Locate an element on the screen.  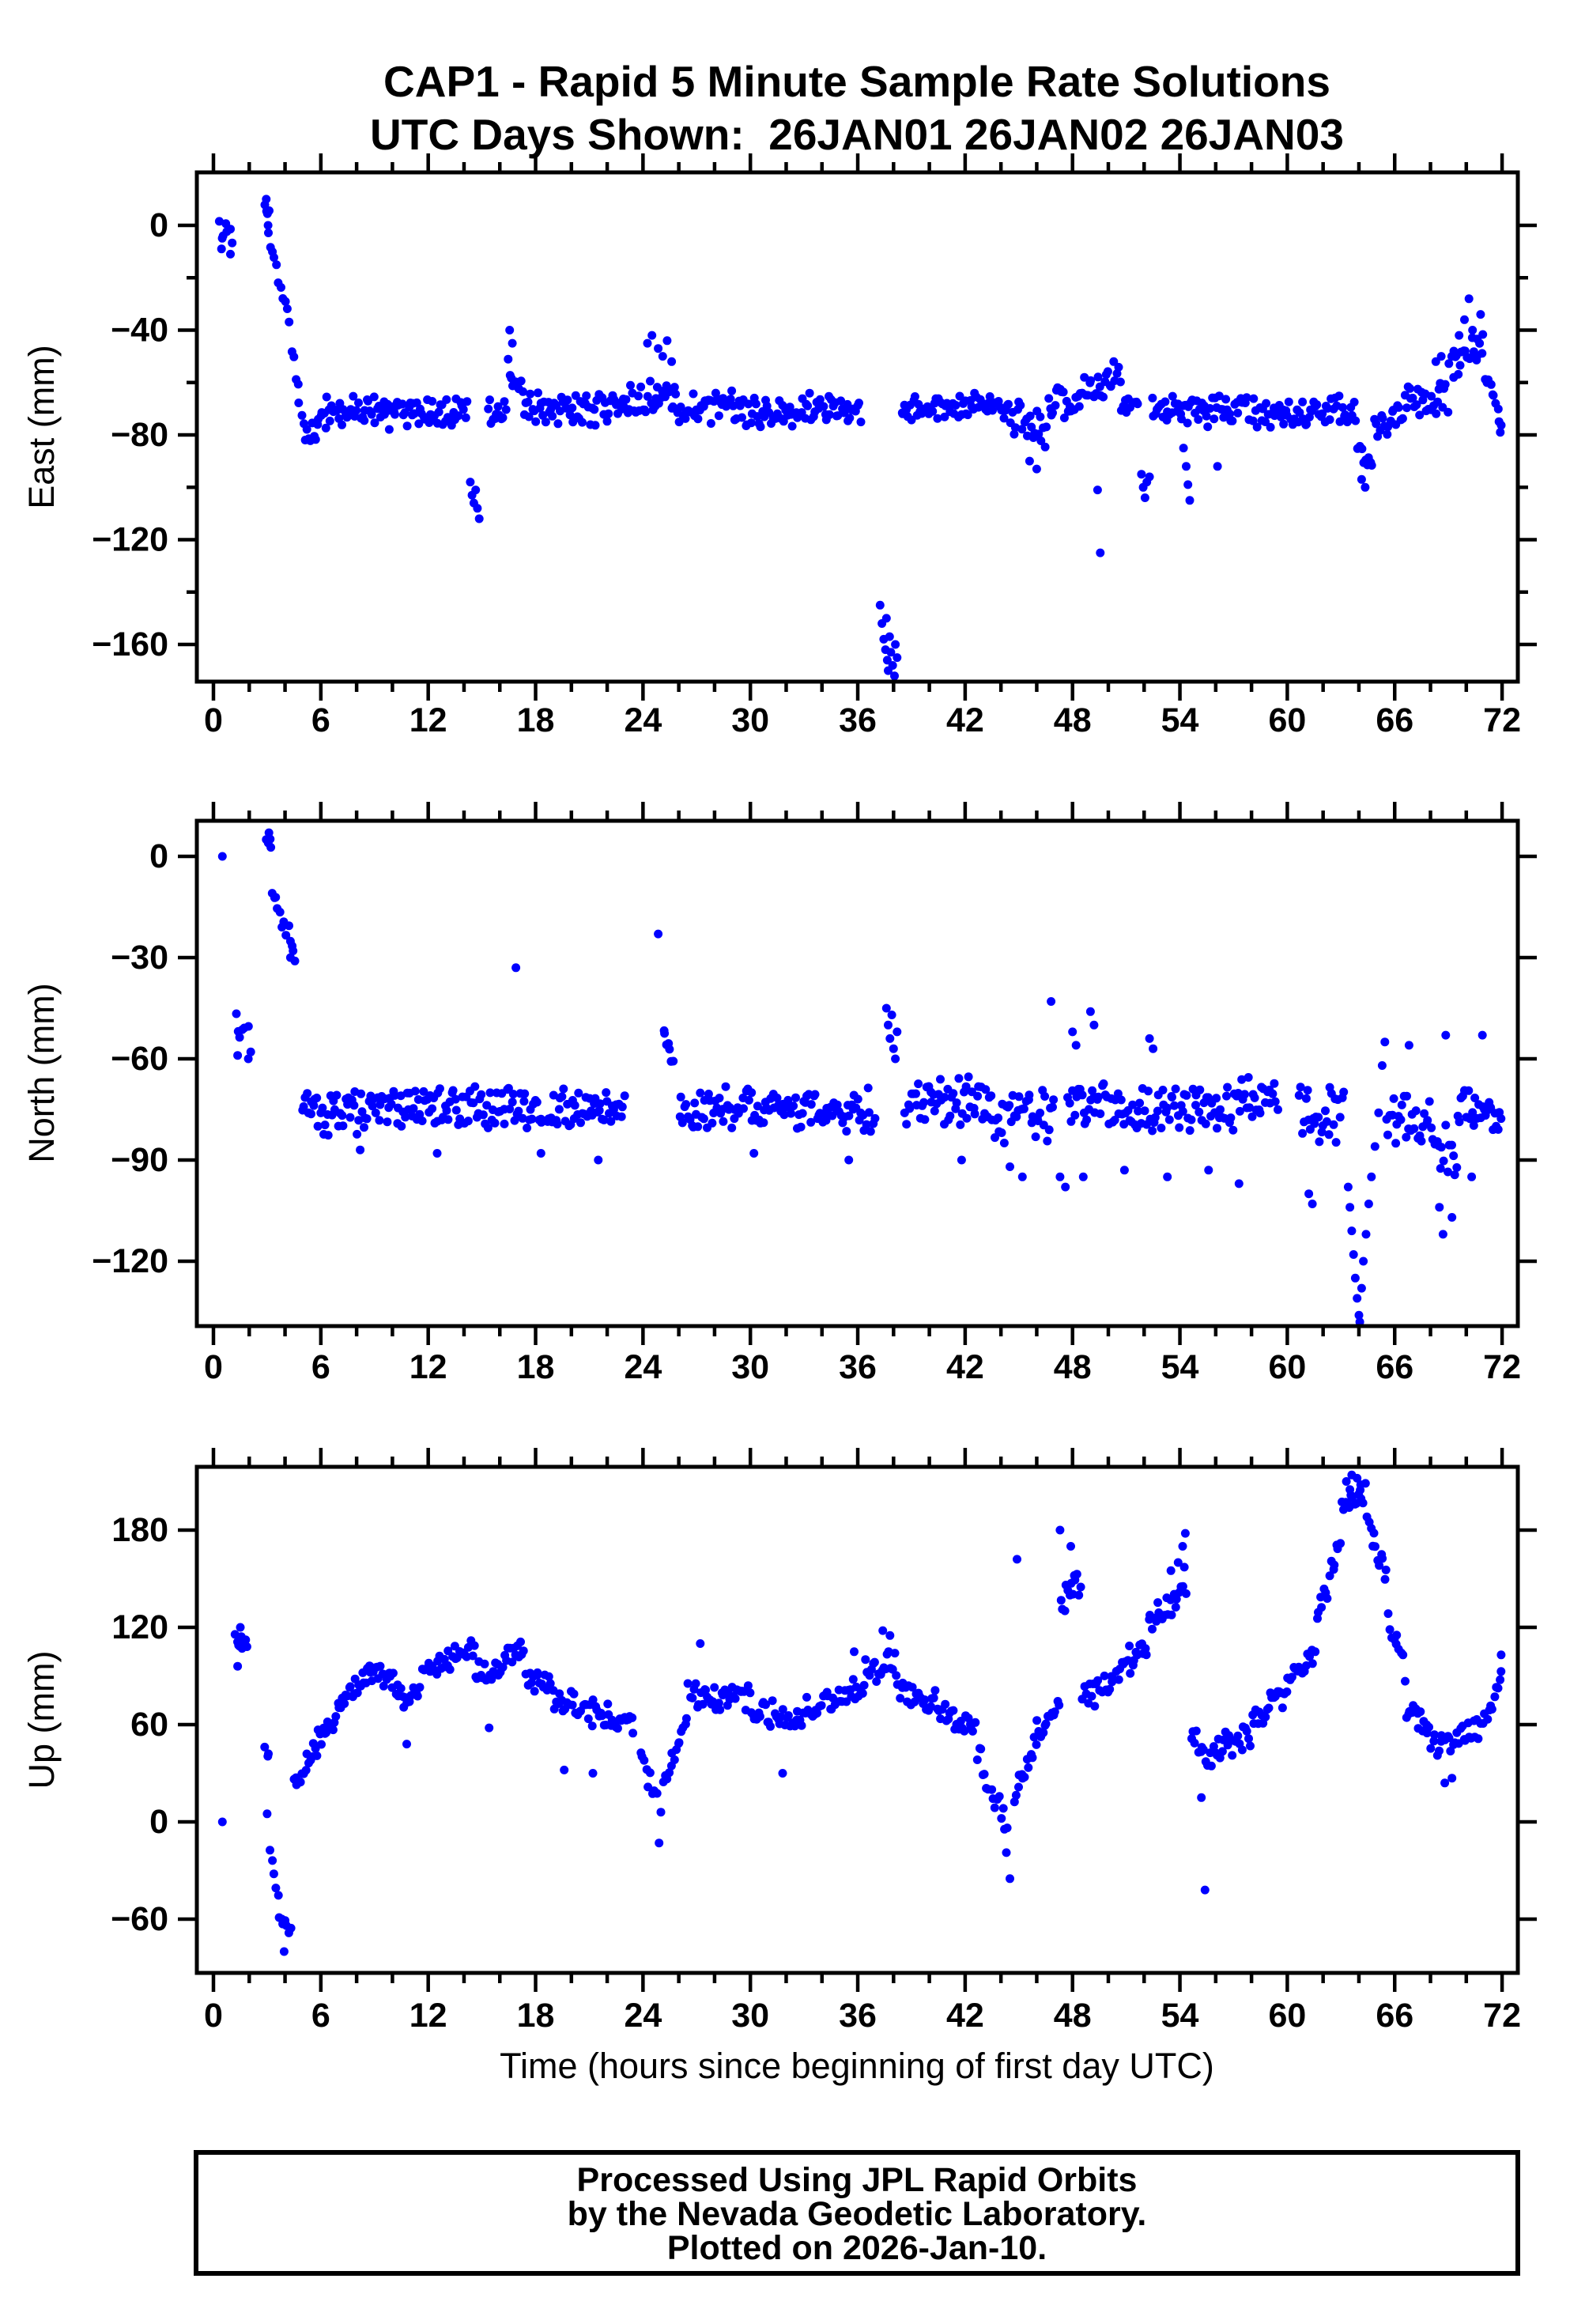
north-y-axis-title: North (mm) is located at coordinates (41, 1073).